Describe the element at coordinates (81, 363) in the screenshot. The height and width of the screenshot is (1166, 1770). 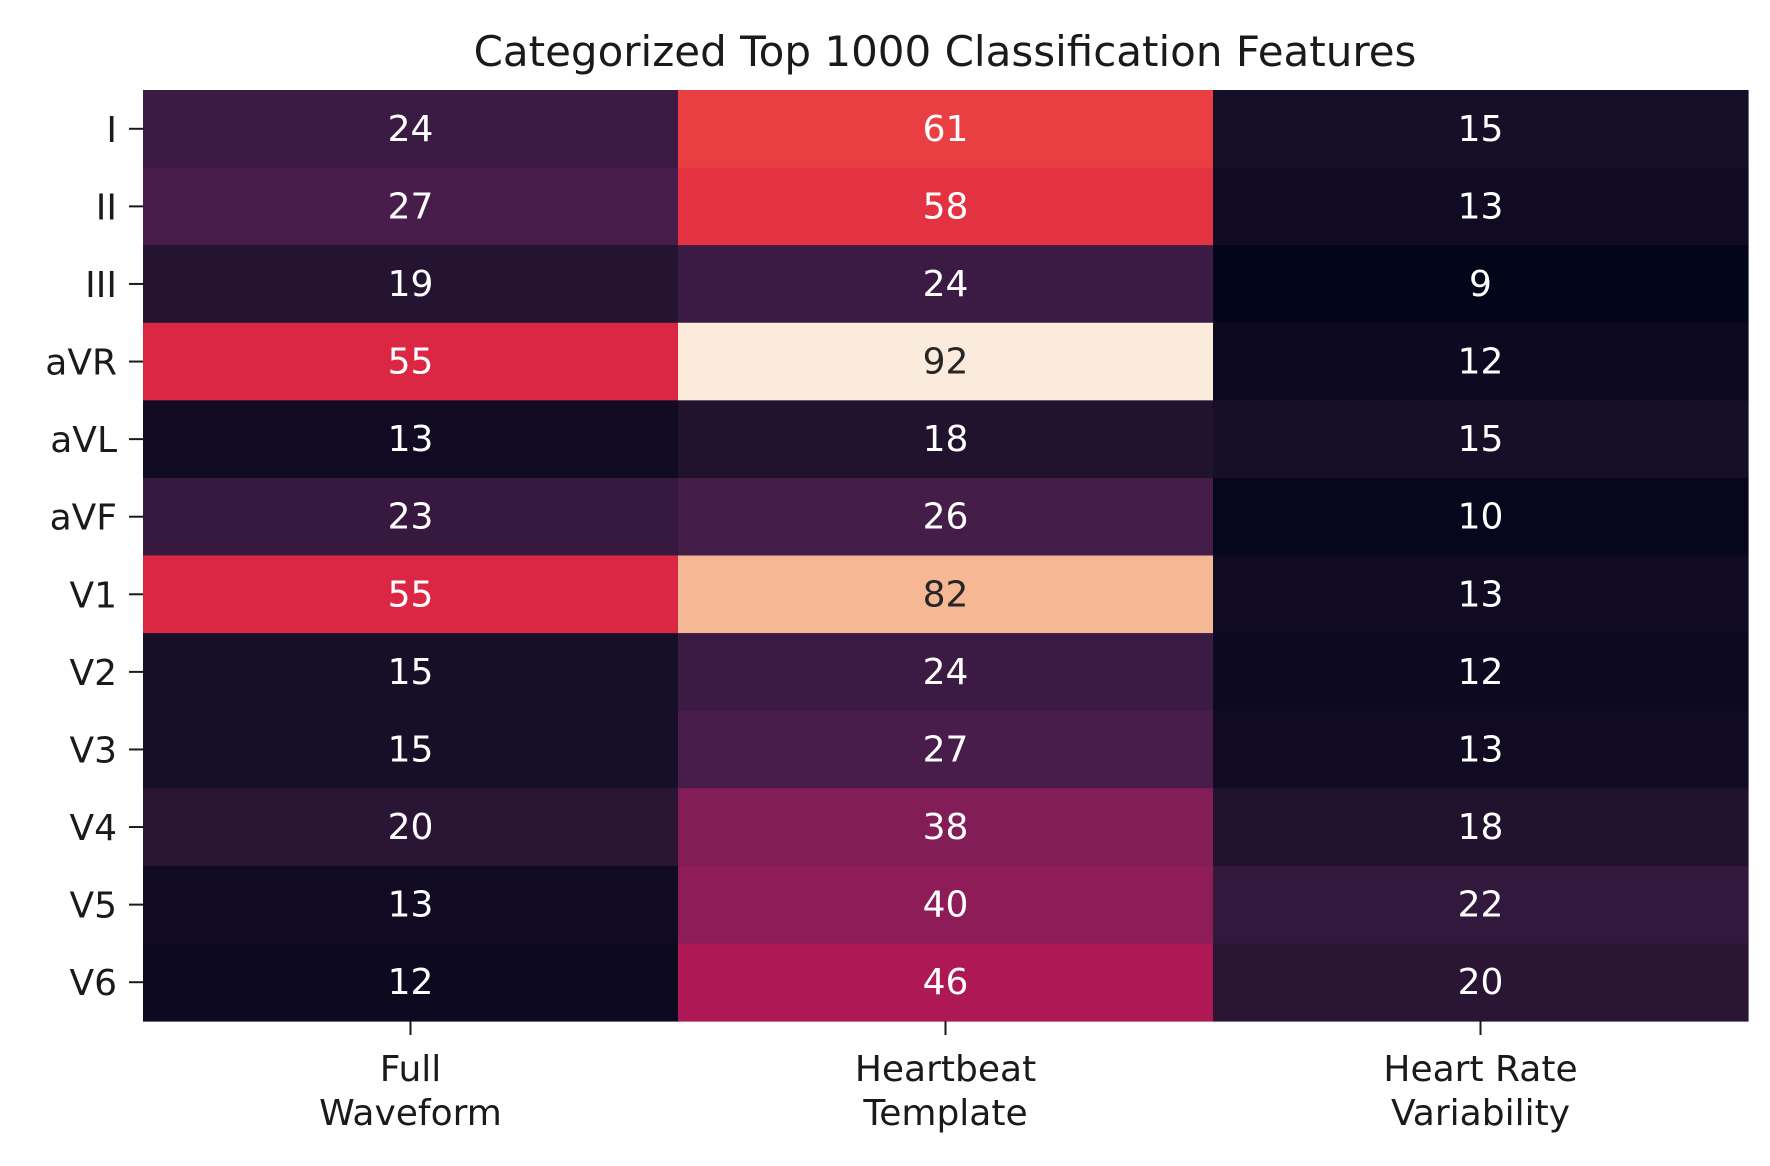
I see `y-tick-label: aVR` at that location.